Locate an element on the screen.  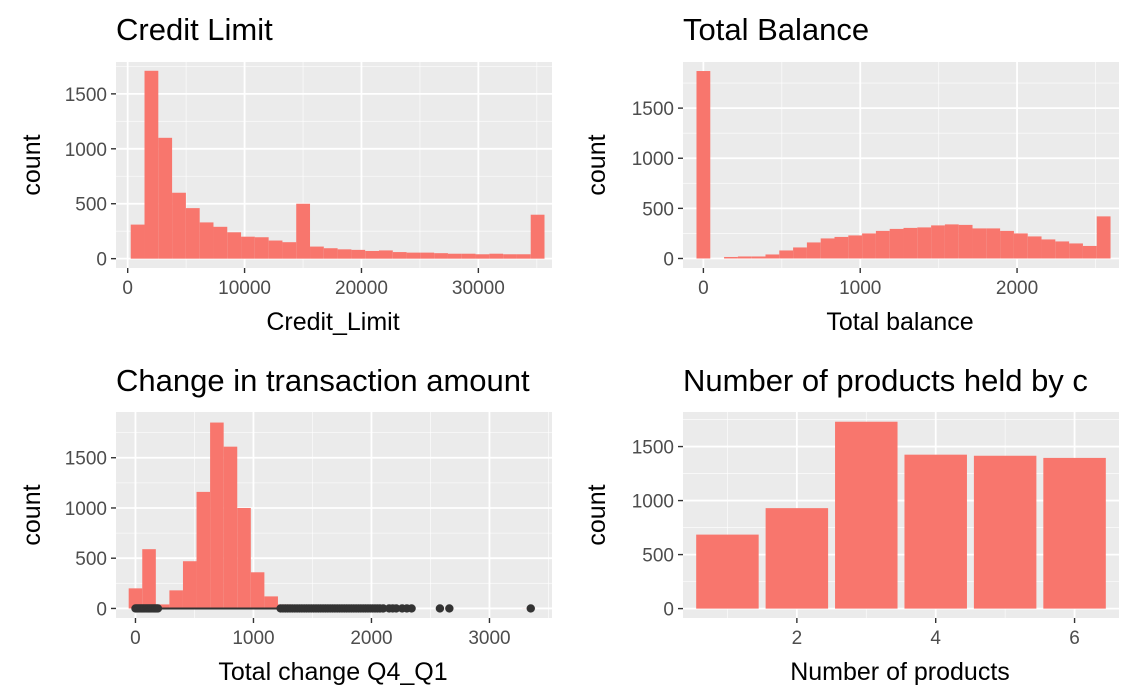
x-tick-label: 6 is located at coordinates (1074, 638).